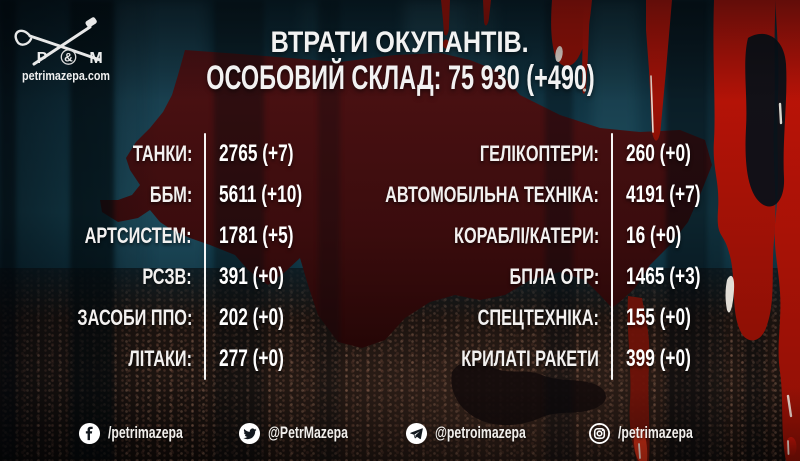 This screenshot has width=800, height=461. I want to click on twitter-link: @PetrMazepa, so click(308, 433).